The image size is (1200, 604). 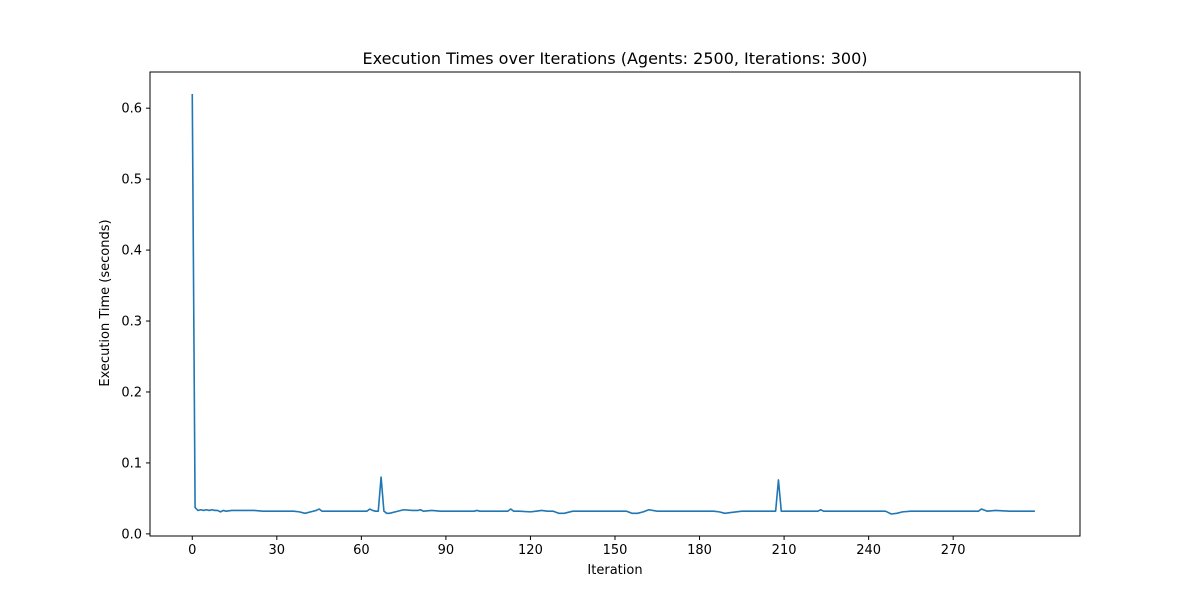 What do you see at coordinates (131, 251) in the screenshot?
I see `y-tick-label: 0.4` at bounding box center [131, 251].